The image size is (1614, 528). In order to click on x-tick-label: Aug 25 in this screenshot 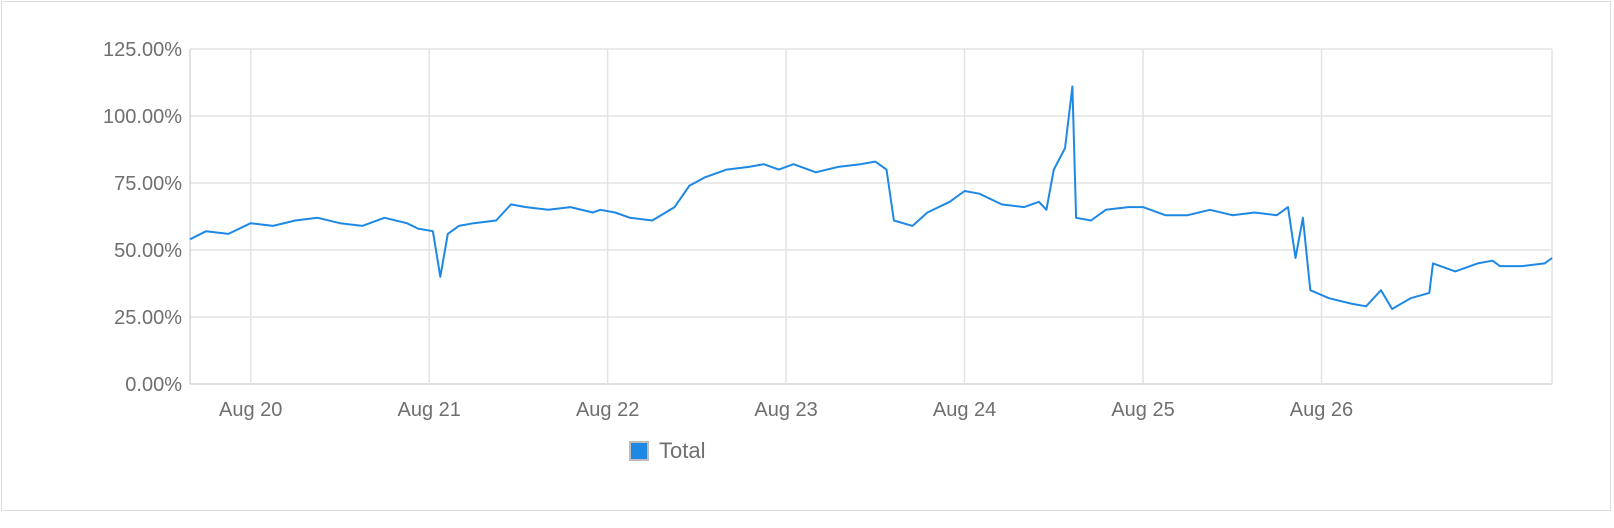, I will do `click(1142, 410)`.